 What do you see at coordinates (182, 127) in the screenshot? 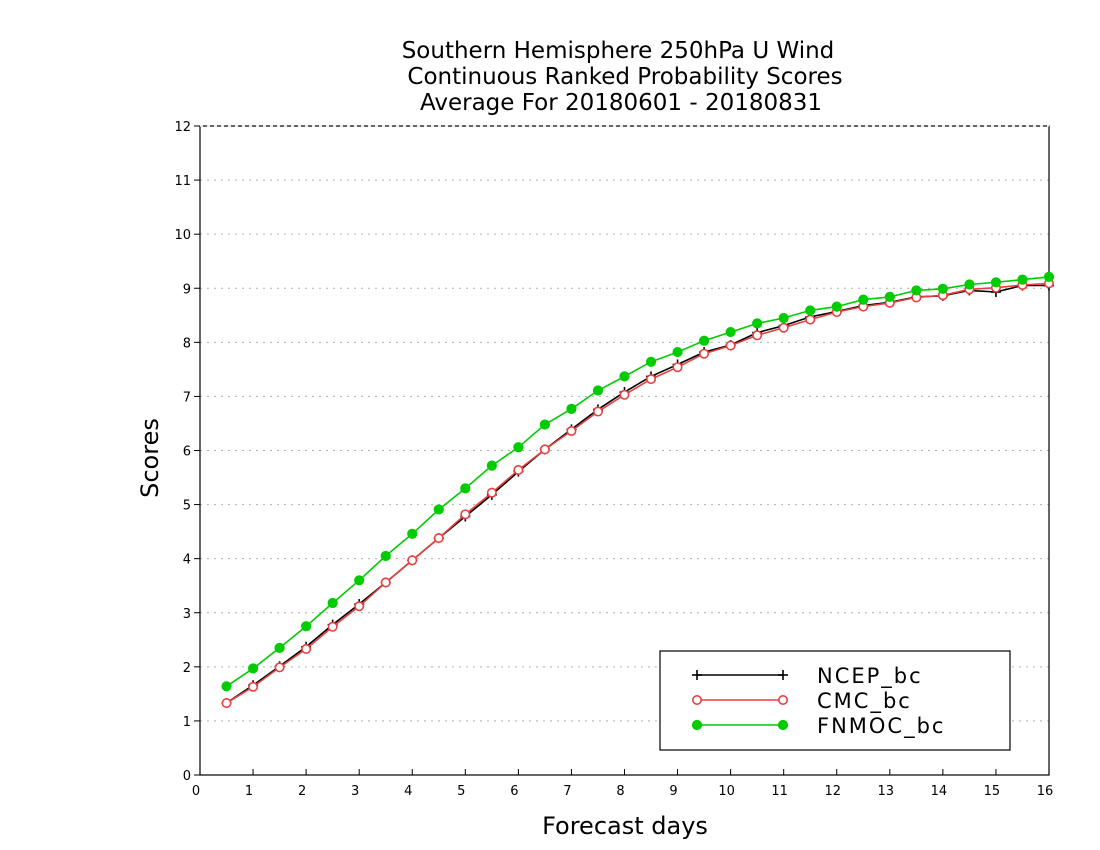
I see `y-tick-label: 12` at bounding box center [182, 127].